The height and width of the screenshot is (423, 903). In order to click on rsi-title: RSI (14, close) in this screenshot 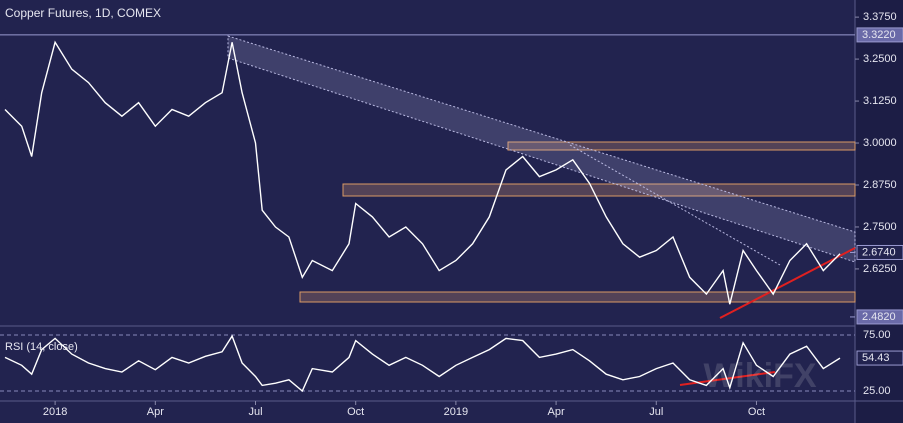, I will do `click(41, 347)`.